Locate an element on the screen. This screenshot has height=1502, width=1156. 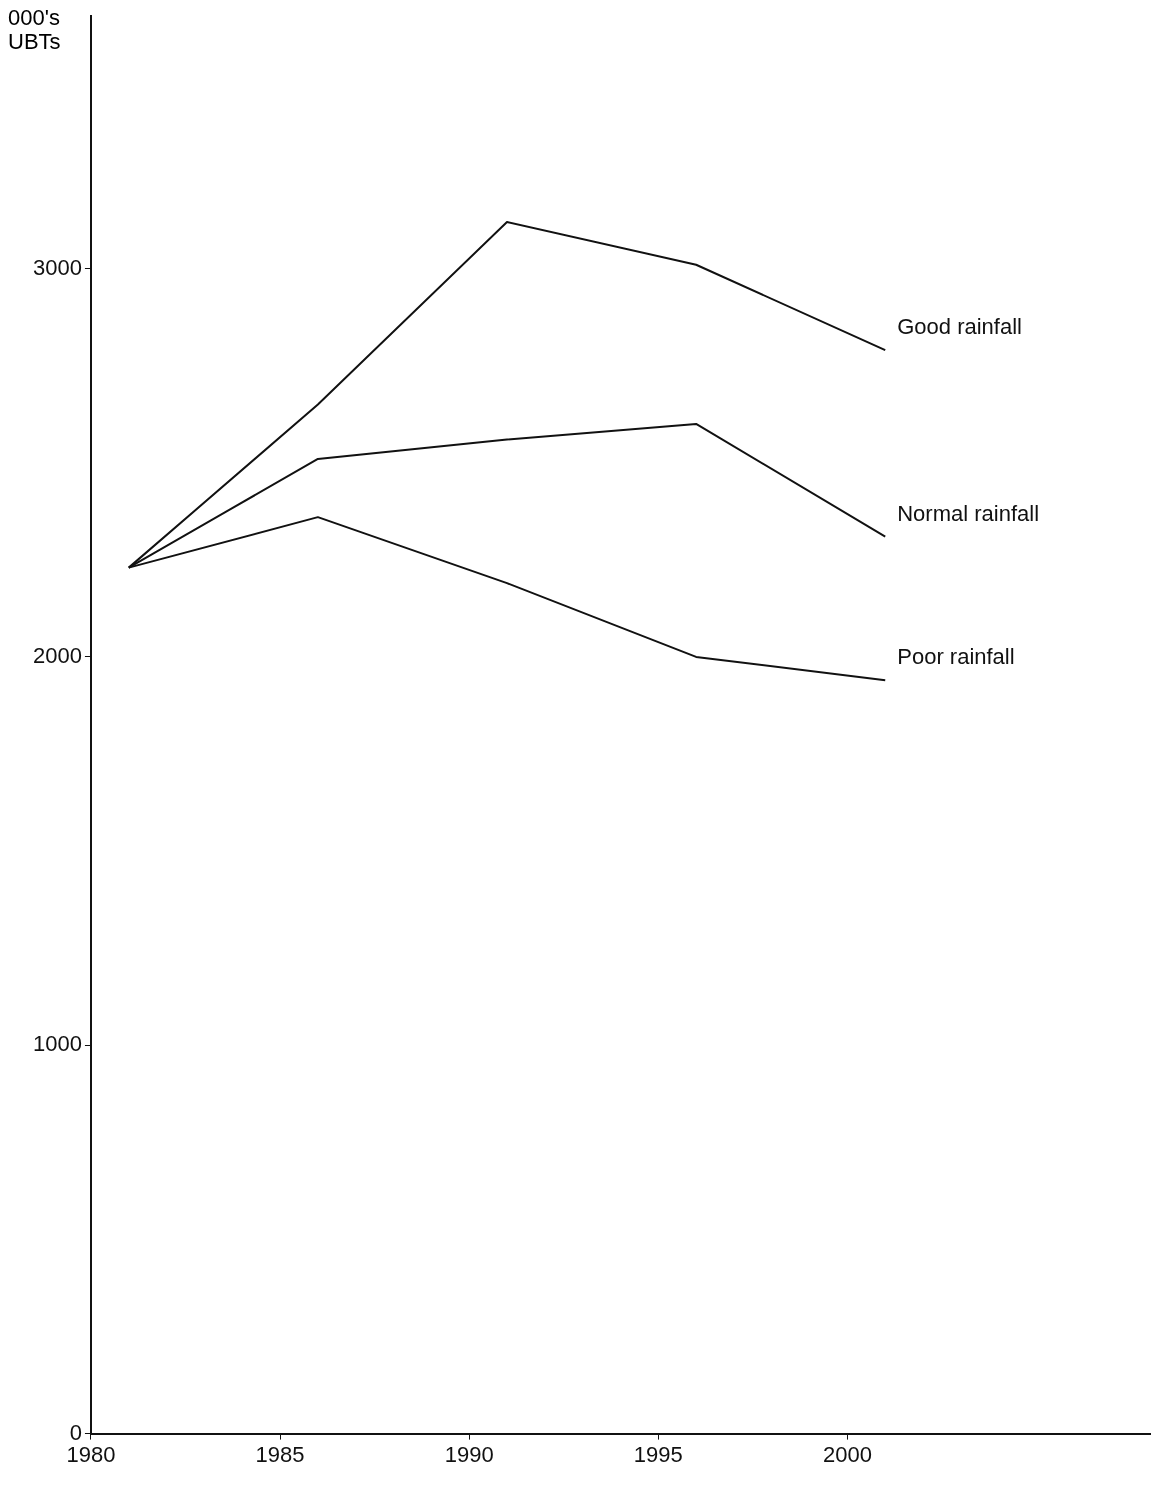
series-label: Normal rainfall is located at coordinates (968, 513).